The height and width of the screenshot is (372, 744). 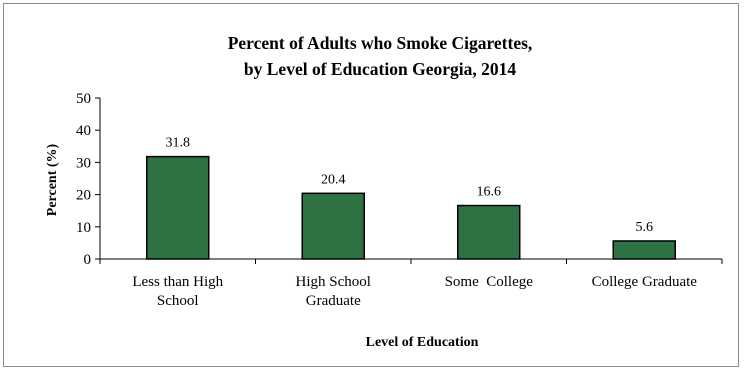 What do you see at coordinates (489, 282) in the screenshot?
I see `x-tick-label: Some College` at bounding box center [489, 282].